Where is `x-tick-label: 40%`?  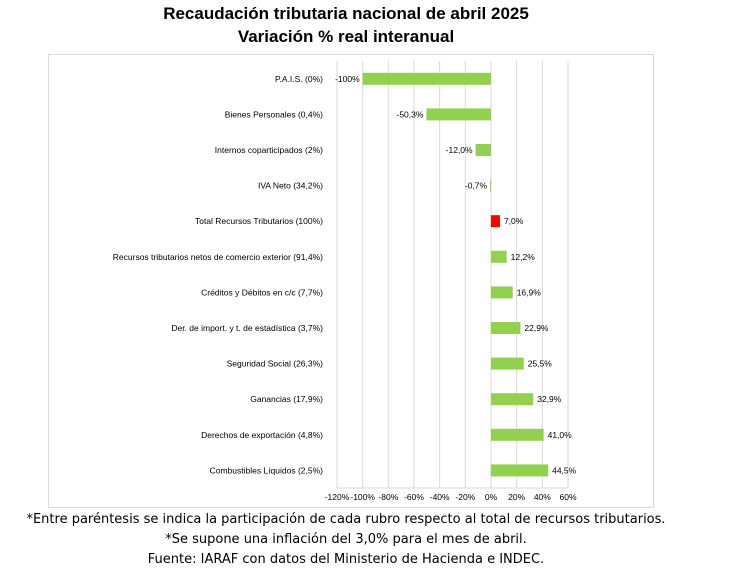 x-tick-label: 40% is located at coordinates (542, 497).